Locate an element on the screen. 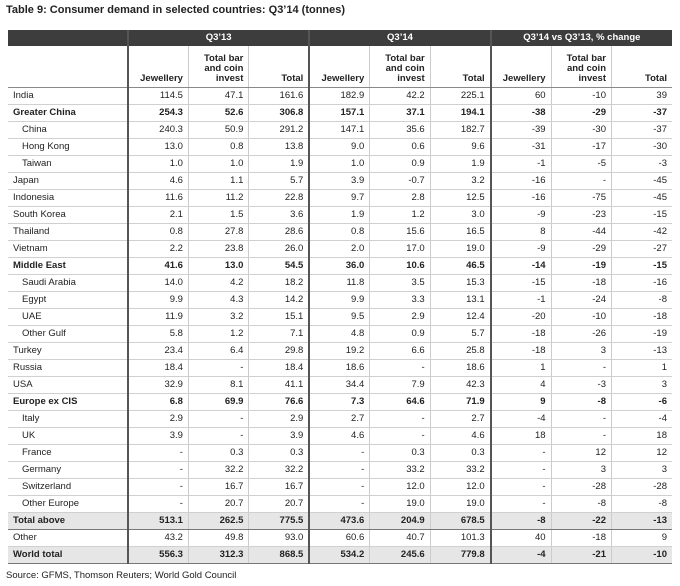 The height and width of the screenshot is (586, 680). cell-value: 3.0 is located at coordinates (460, 215).